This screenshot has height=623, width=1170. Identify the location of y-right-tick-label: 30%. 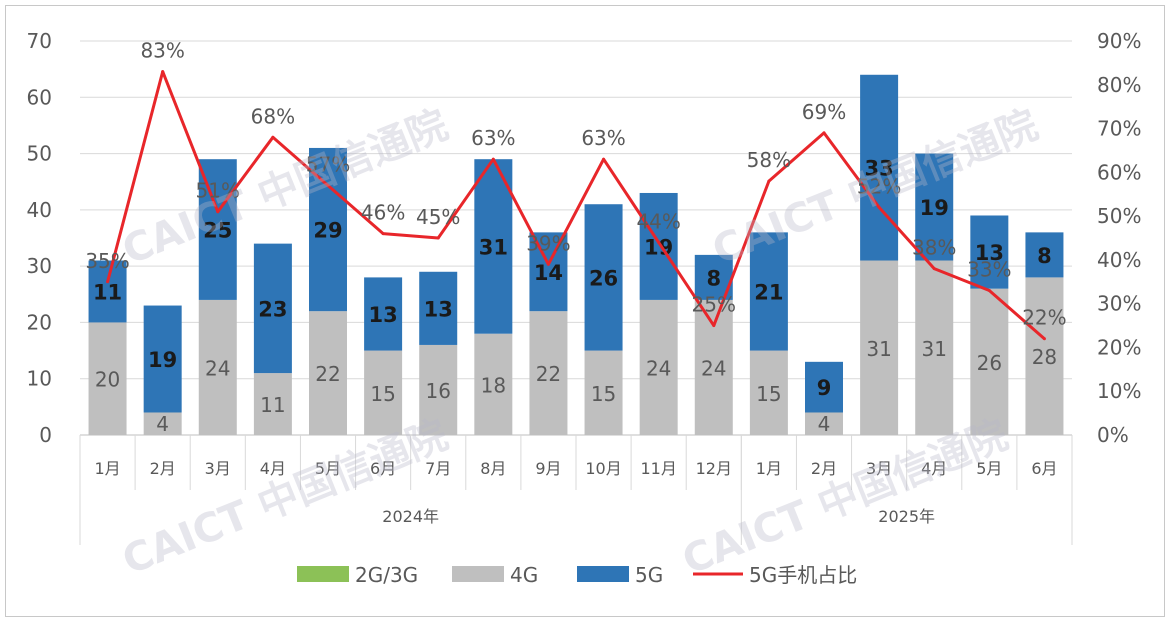
(1119, 304).